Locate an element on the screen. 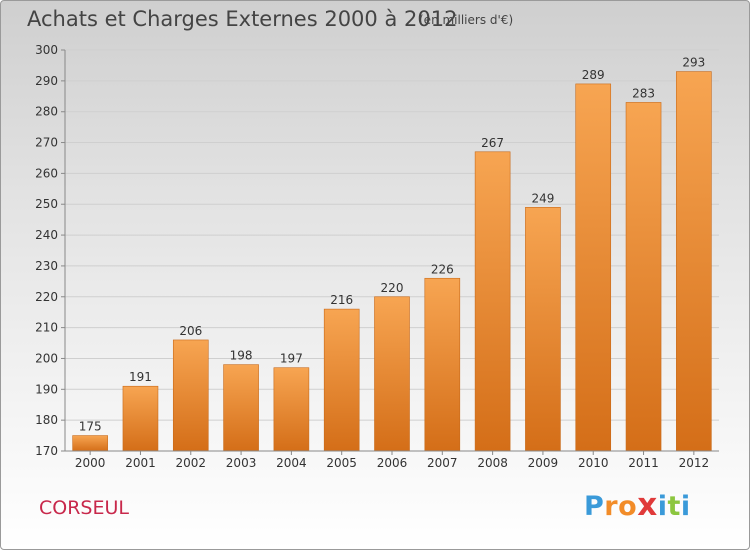 This screenshot has height=550, width=750. data-label-2010: 289 is located at coordinates (593, 75).